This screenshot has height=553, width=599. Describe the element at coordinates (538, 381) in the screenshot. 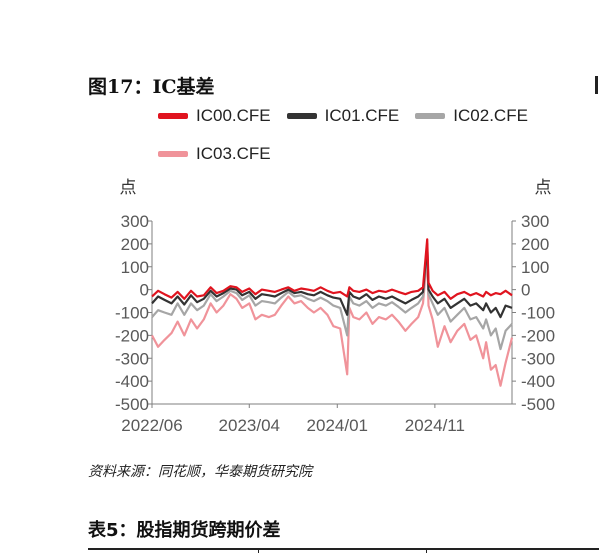

I see `y-tick-label-right: -400` at that location.